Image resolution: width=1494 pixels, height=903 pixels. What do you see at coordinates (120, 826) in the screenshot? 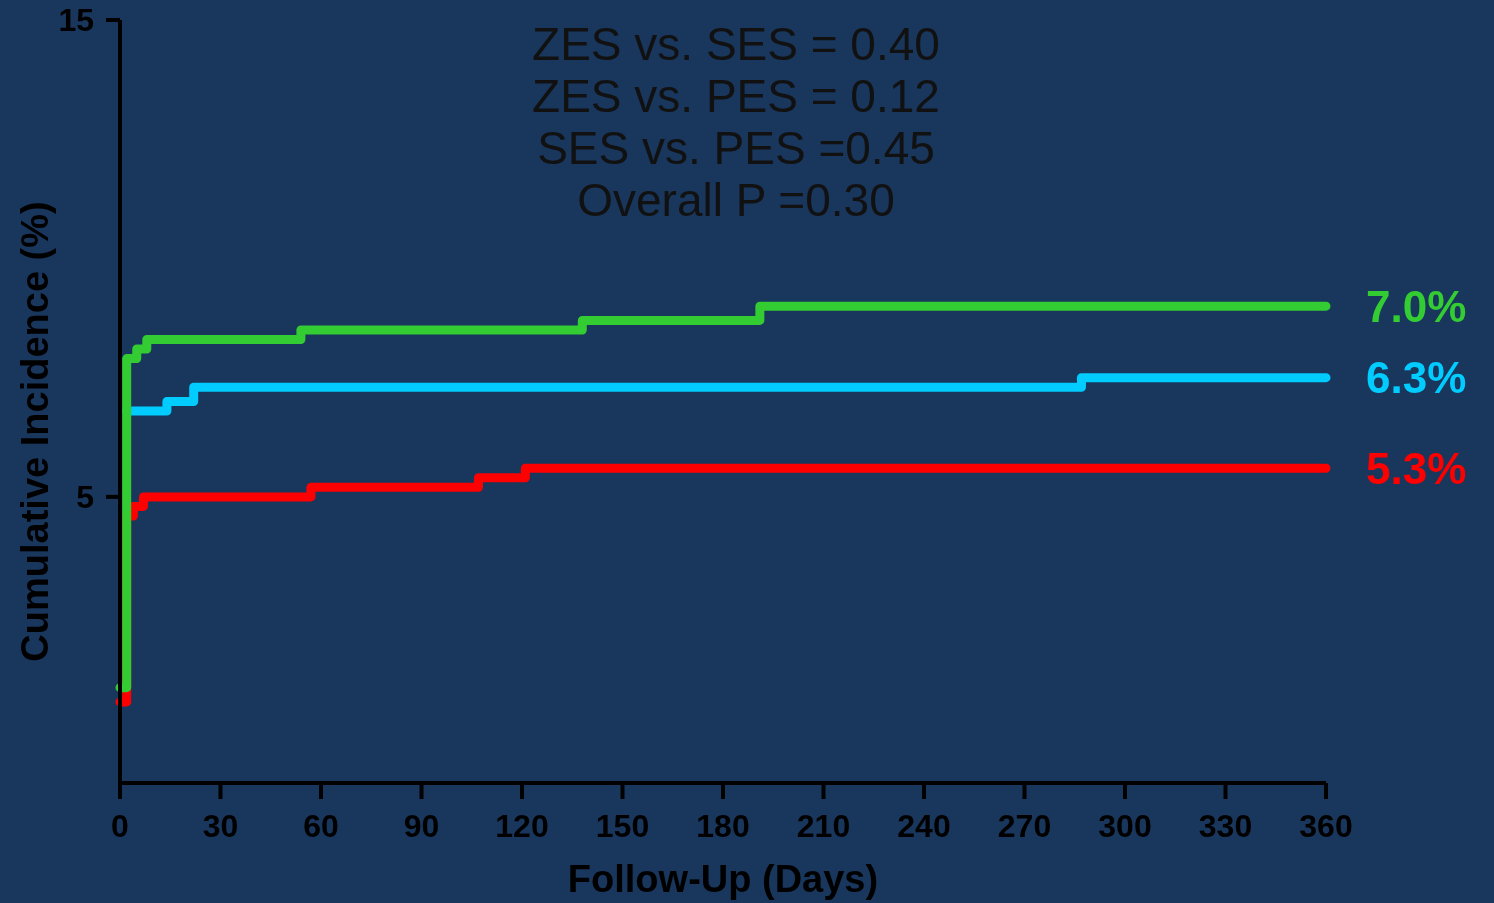
I see `x-tick-label: 0` at bounding box center [120, 826].